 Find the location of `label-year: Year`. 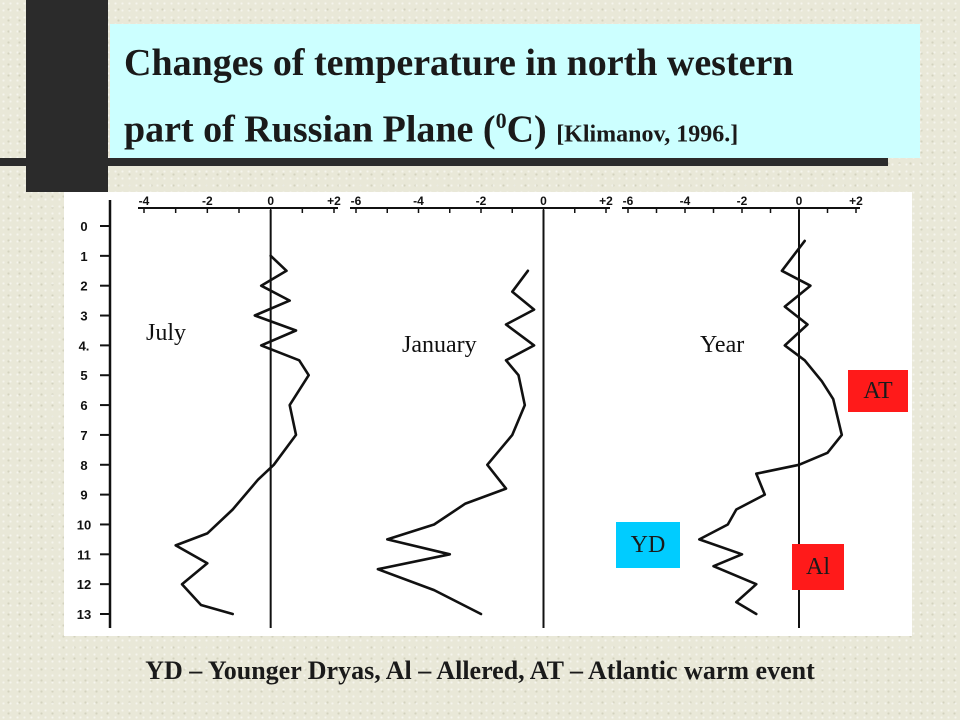

label-year: Year is located at coordinates (722, 345).